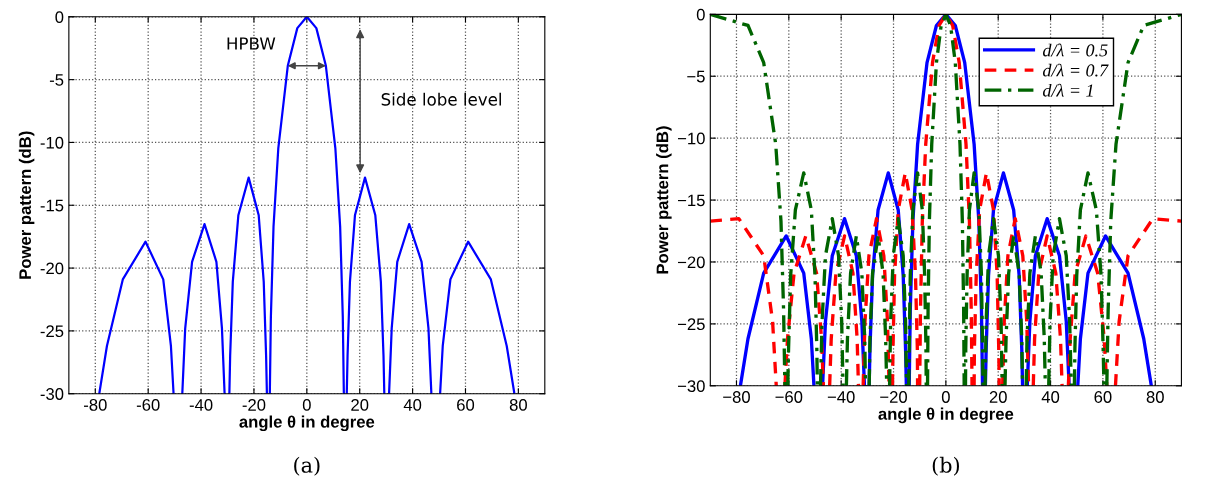 The width and height of the screenshot is (1208, 494). Describe the element at coordinates (52, 142) in the screenshot. I see `y-tick-label: -10` at that location.